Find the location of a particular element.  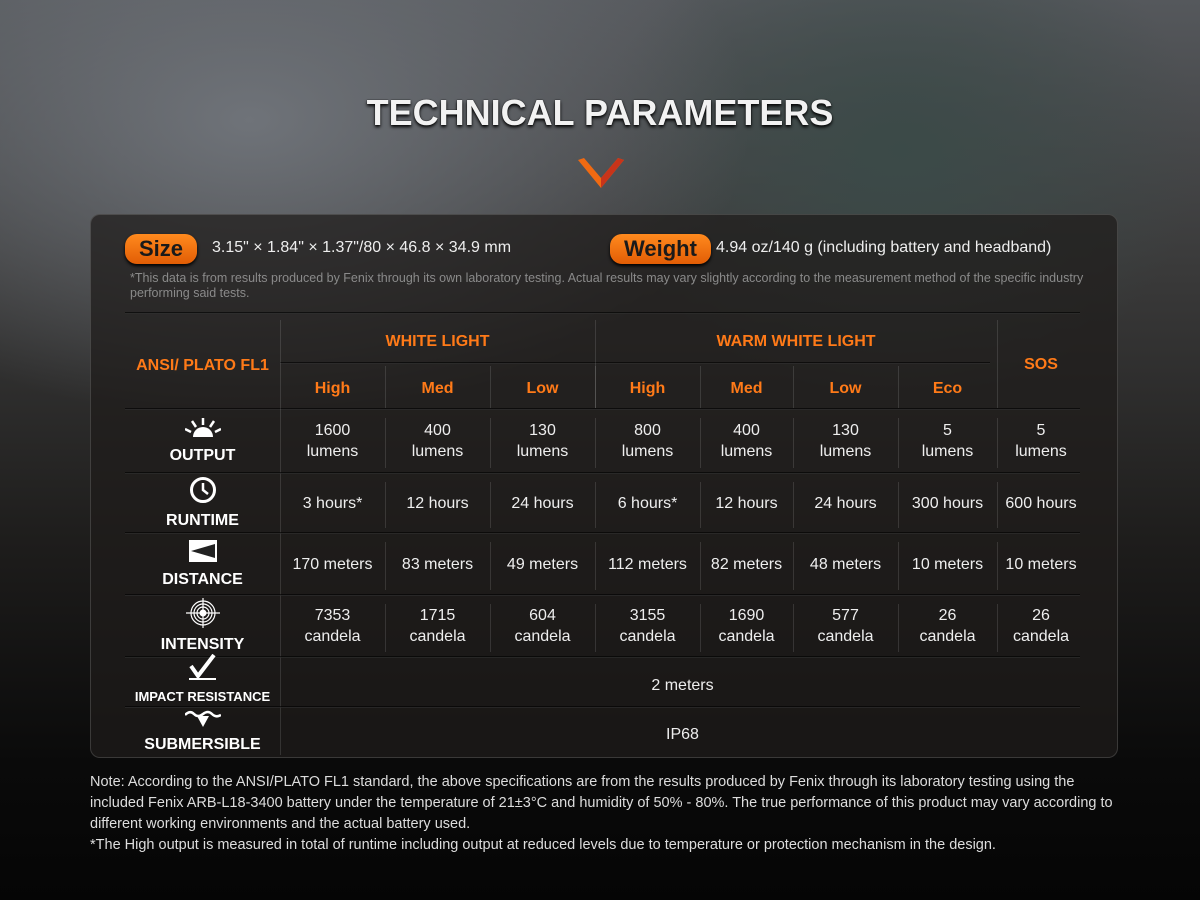

cell-text: 3 hours* is located at coordinates (332, 503).